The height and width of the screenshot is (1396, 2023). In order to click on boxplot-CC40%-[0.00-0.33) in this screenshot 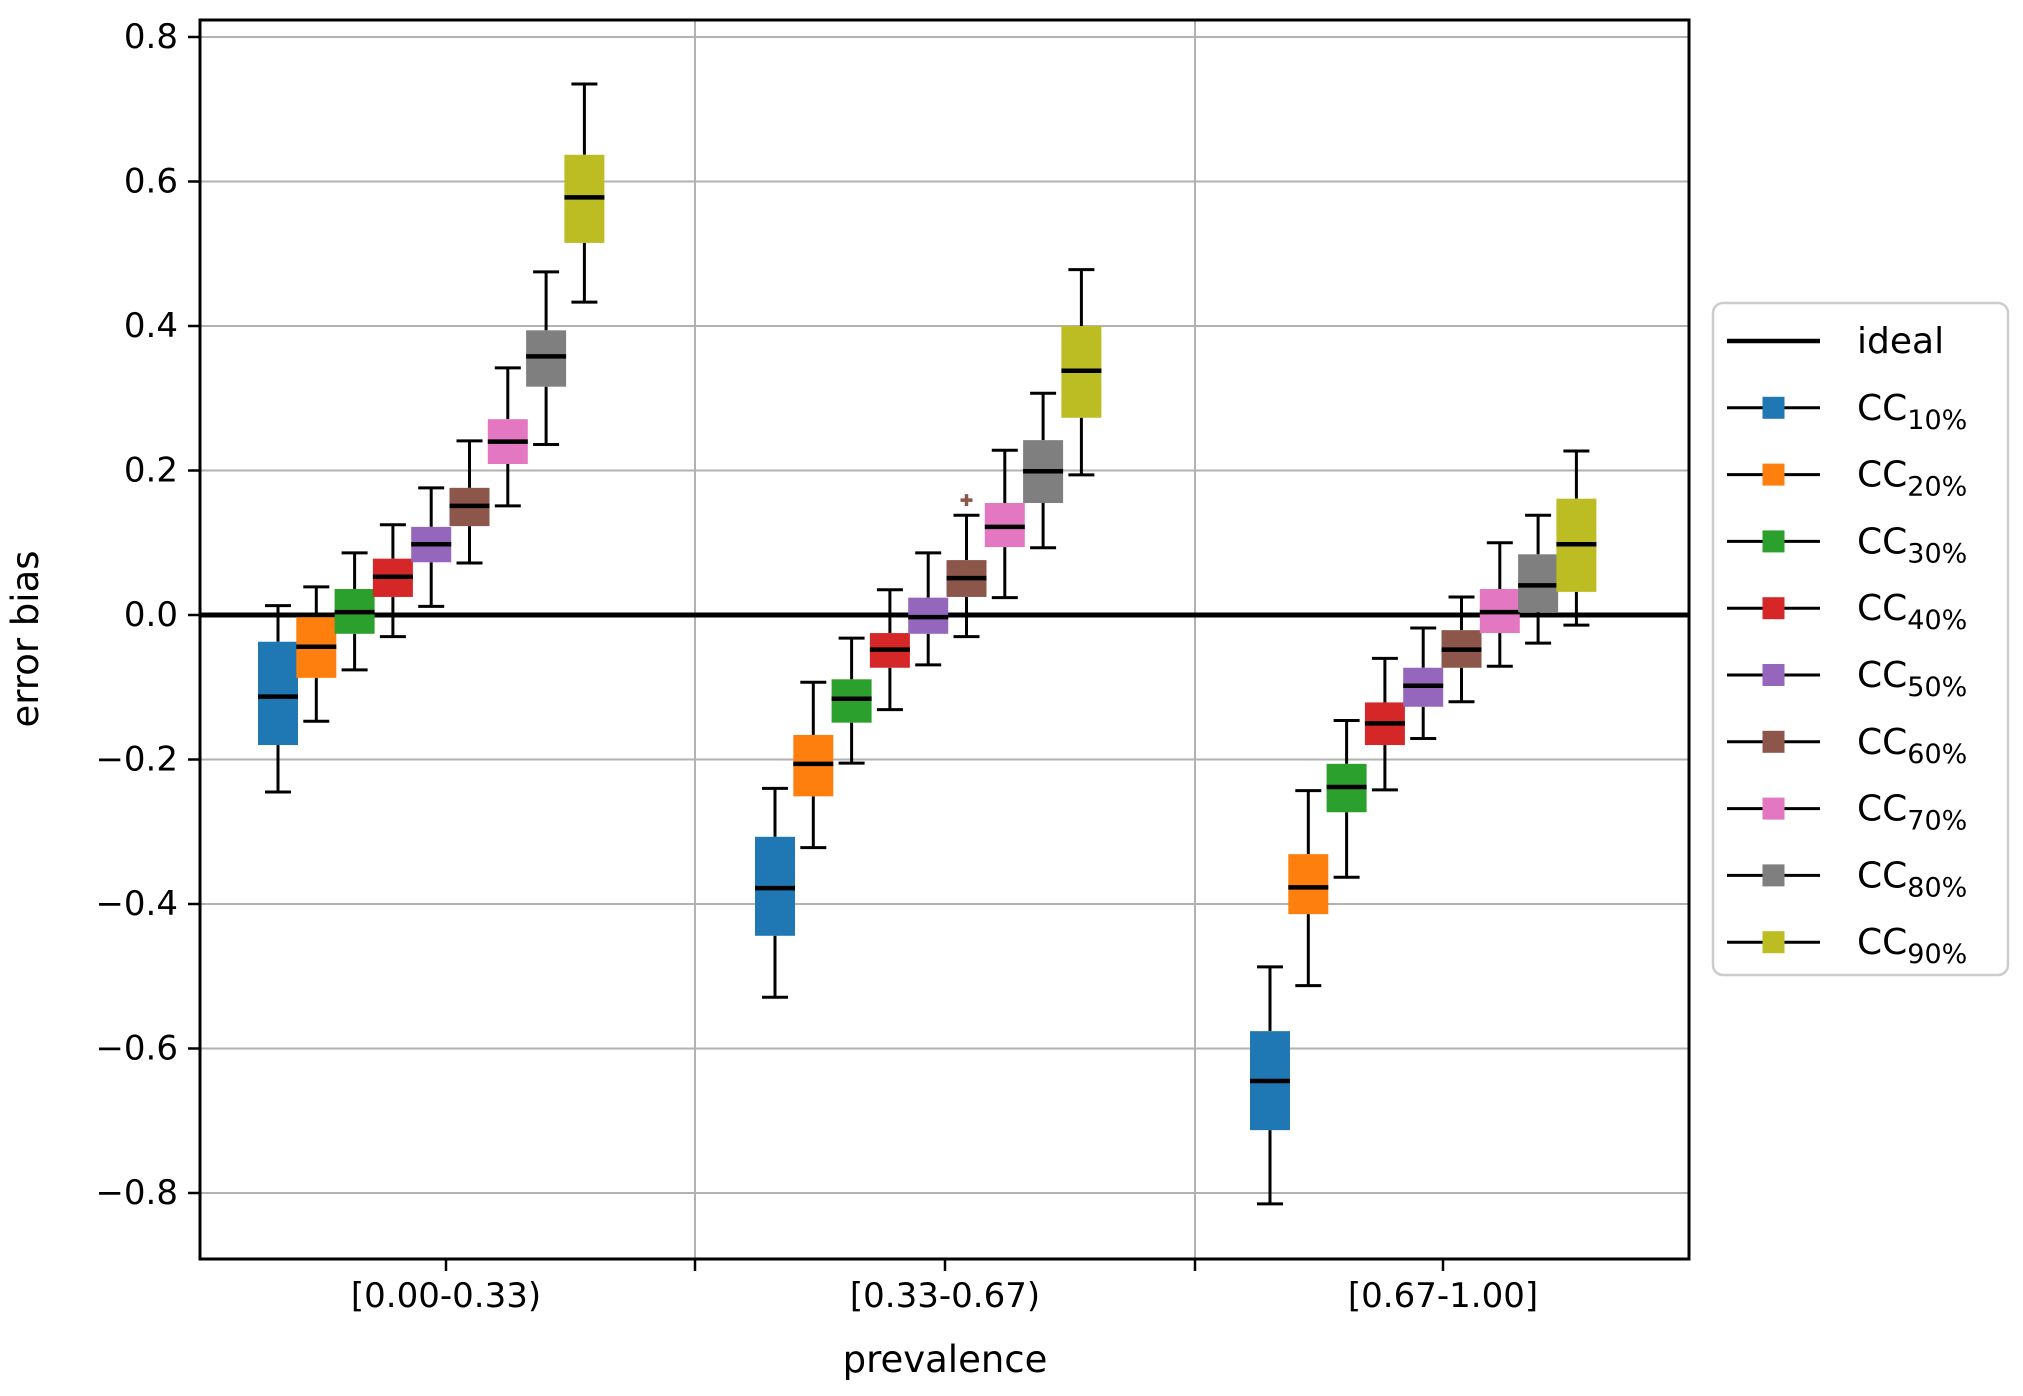, I will do `click(392, 581)`.